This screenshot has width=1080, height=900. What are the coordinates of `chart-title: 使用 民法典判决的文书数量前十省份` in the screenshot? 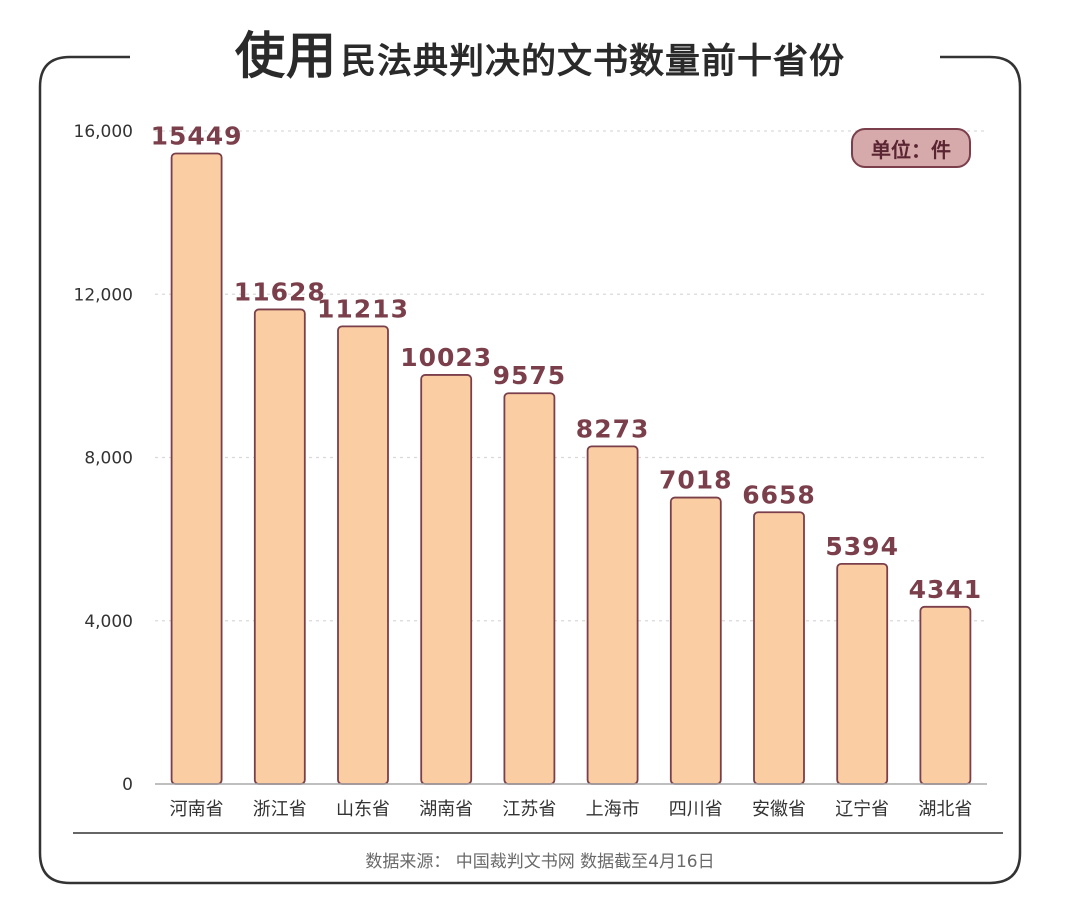 It's located at (540, 52).